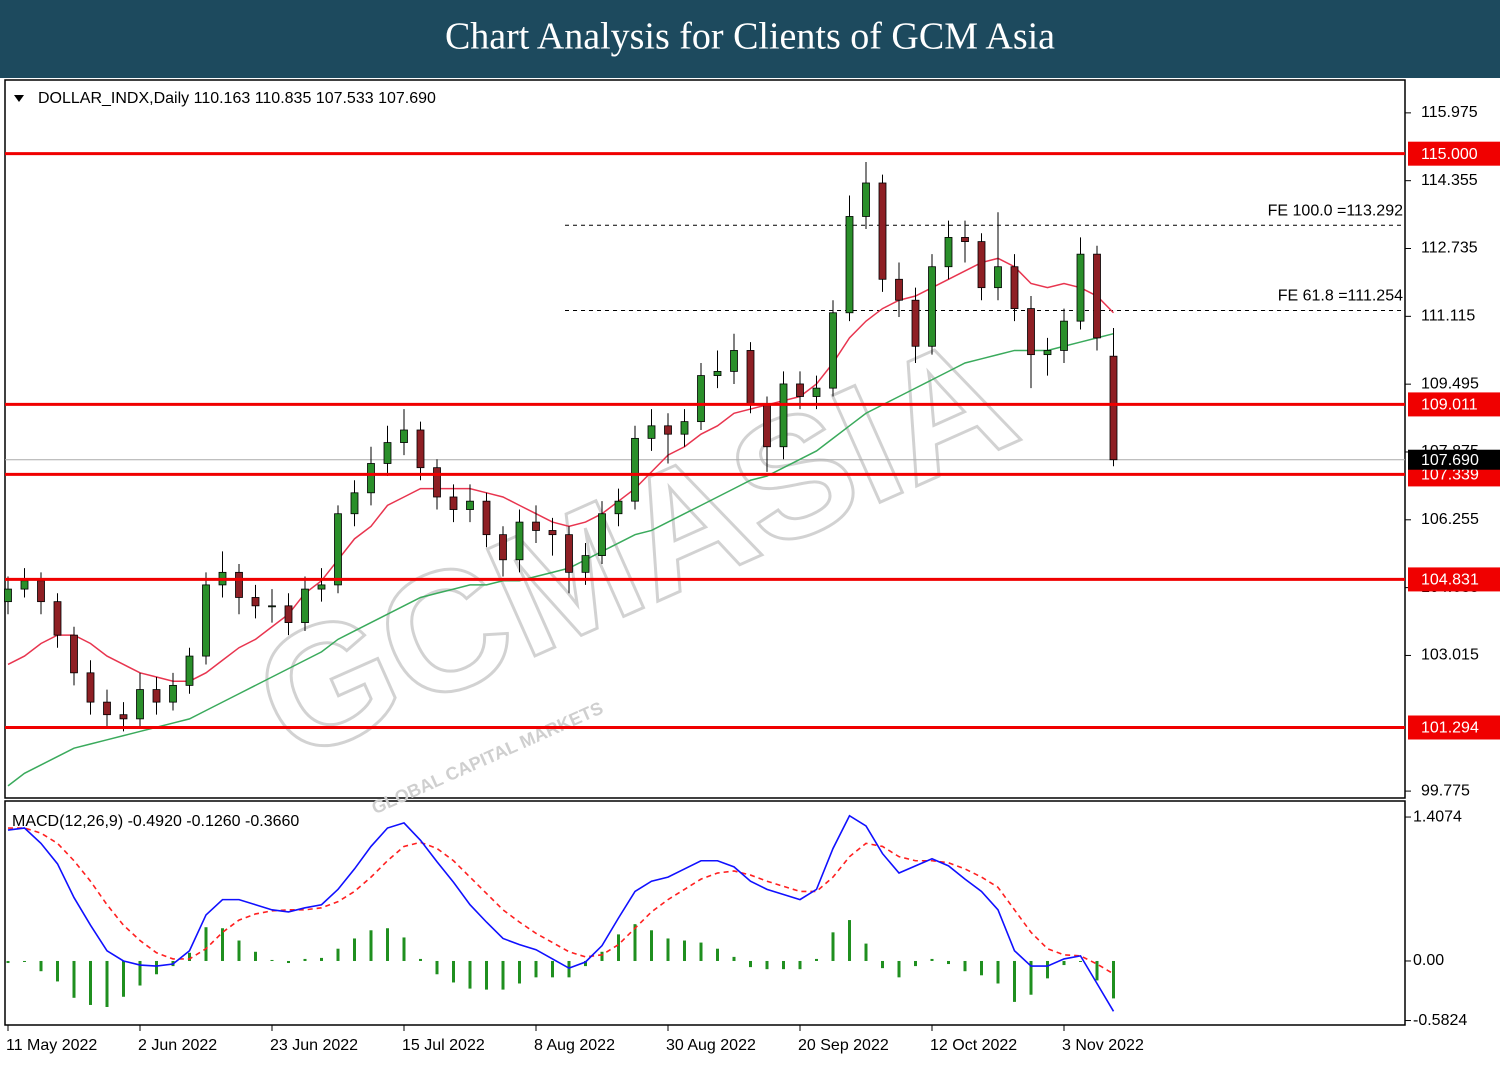  Describe the element at coordinates (1449, 248) in the screenshot. I see `y-tick-label: 112.735` at that location.